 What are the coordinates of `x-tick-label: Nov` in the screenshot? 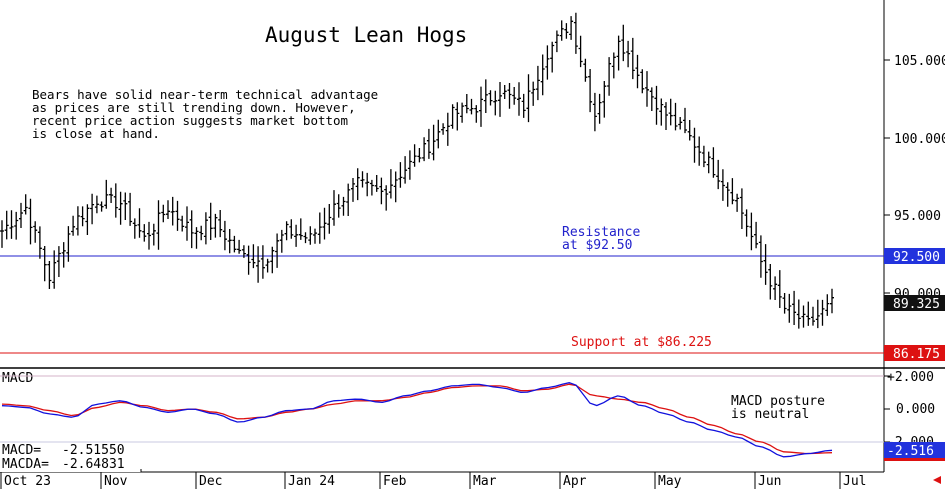 It's located at (116, 481).